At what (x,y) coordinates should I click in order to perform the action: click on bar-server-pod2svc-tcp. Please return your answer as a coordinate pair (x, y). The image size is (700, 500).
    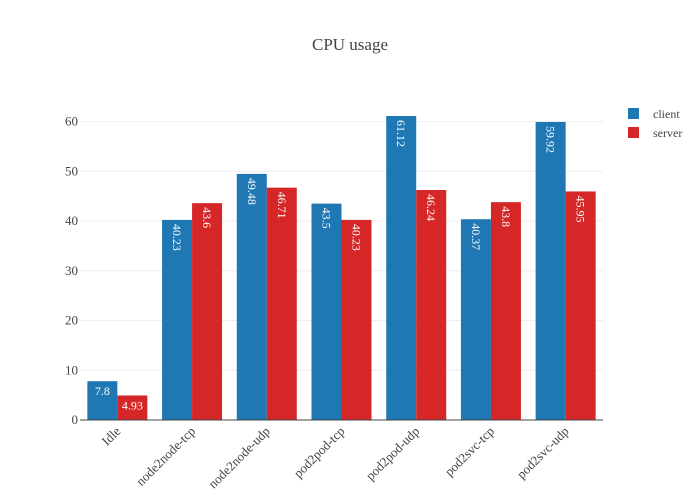
    Looking at the image, I should click on (505, 311).